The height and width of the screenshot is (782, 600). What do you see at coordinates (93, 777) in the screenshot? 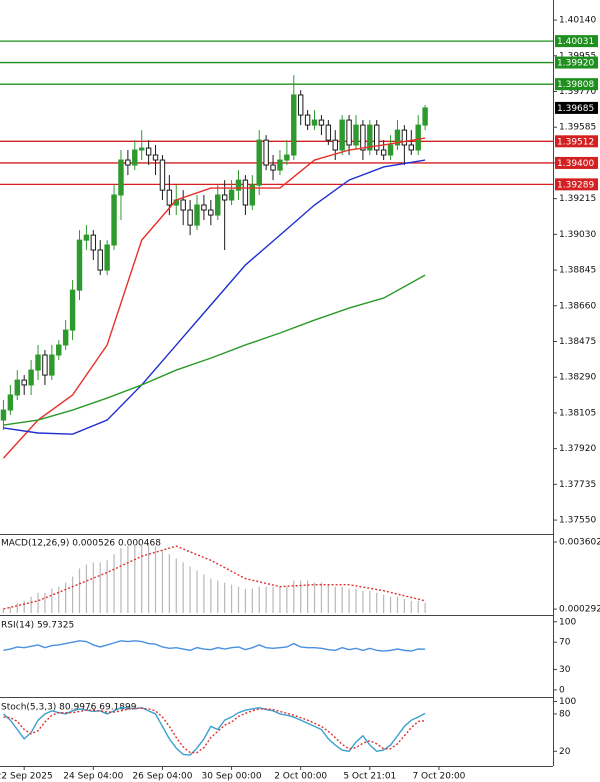
I see `x-tick-label: 24 Sep 04:00` at bounding box center [93, 777].